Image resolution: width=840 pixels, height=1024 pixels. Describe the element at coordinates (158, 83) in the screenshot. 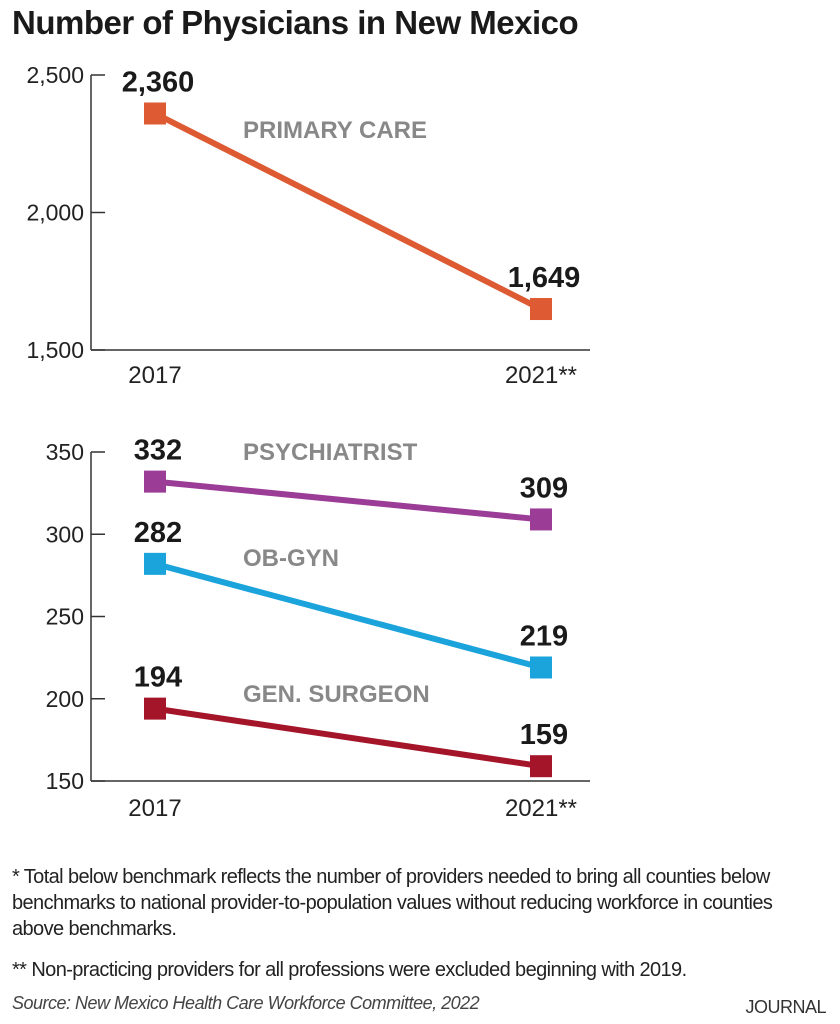

I see `data-label: 2,360` at that location.